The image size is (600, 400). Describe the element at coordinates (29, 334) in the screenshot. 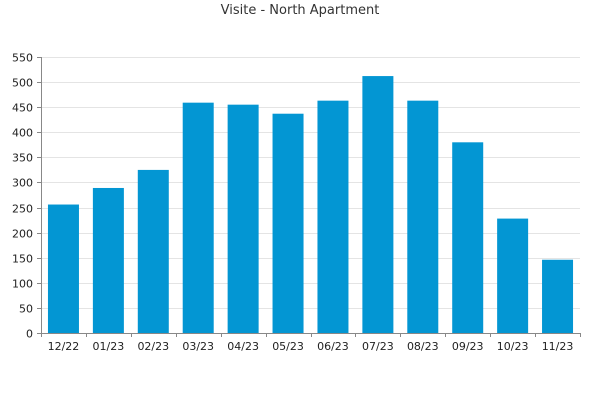

I see `y-tick-label: 0` at that location.